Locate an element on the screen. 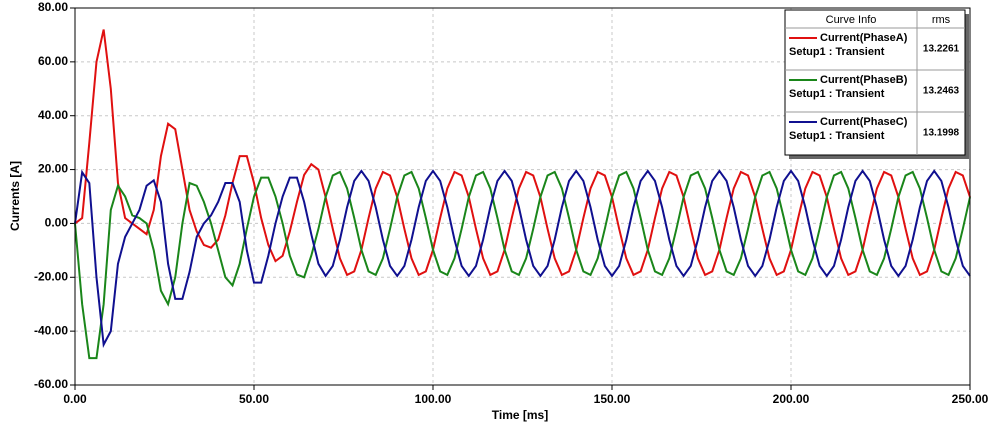 The image size is (992, 428). x-tick-label: 50.00 is located at coordinates (254, 399).